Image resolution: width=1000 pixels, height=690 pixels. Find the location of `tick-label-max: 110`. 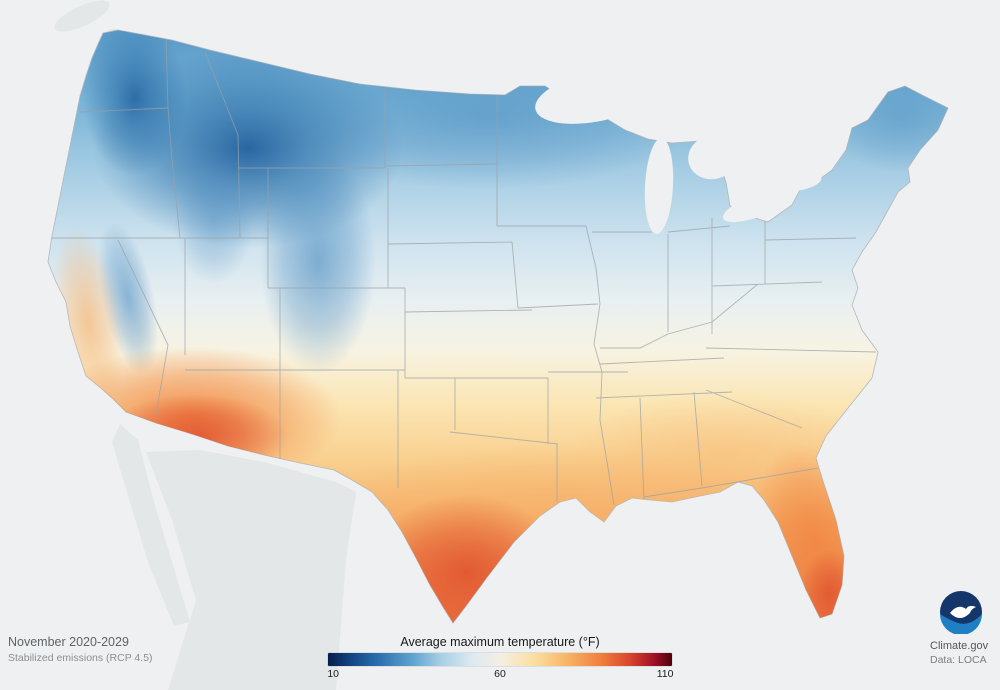

tick-label-max: 110 is located at coordinates (665, 674).